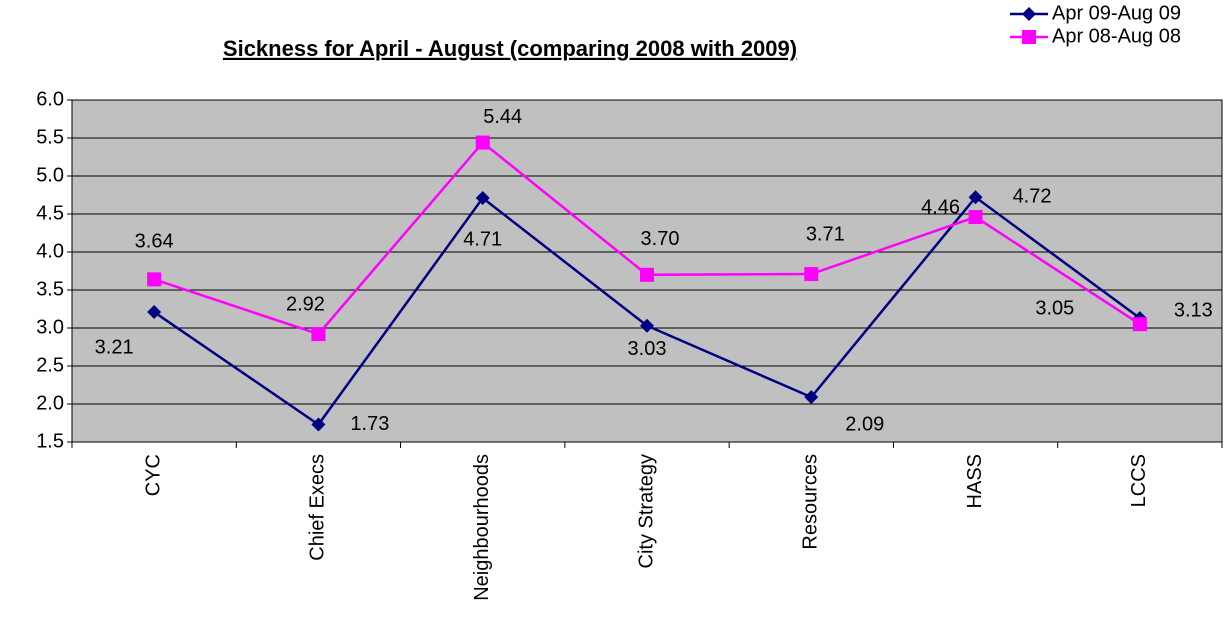  What do you see at coordinates (50, 365) in the screenshot?
I see `y-tick-label: 2.5` at bounding box center [50, 365].